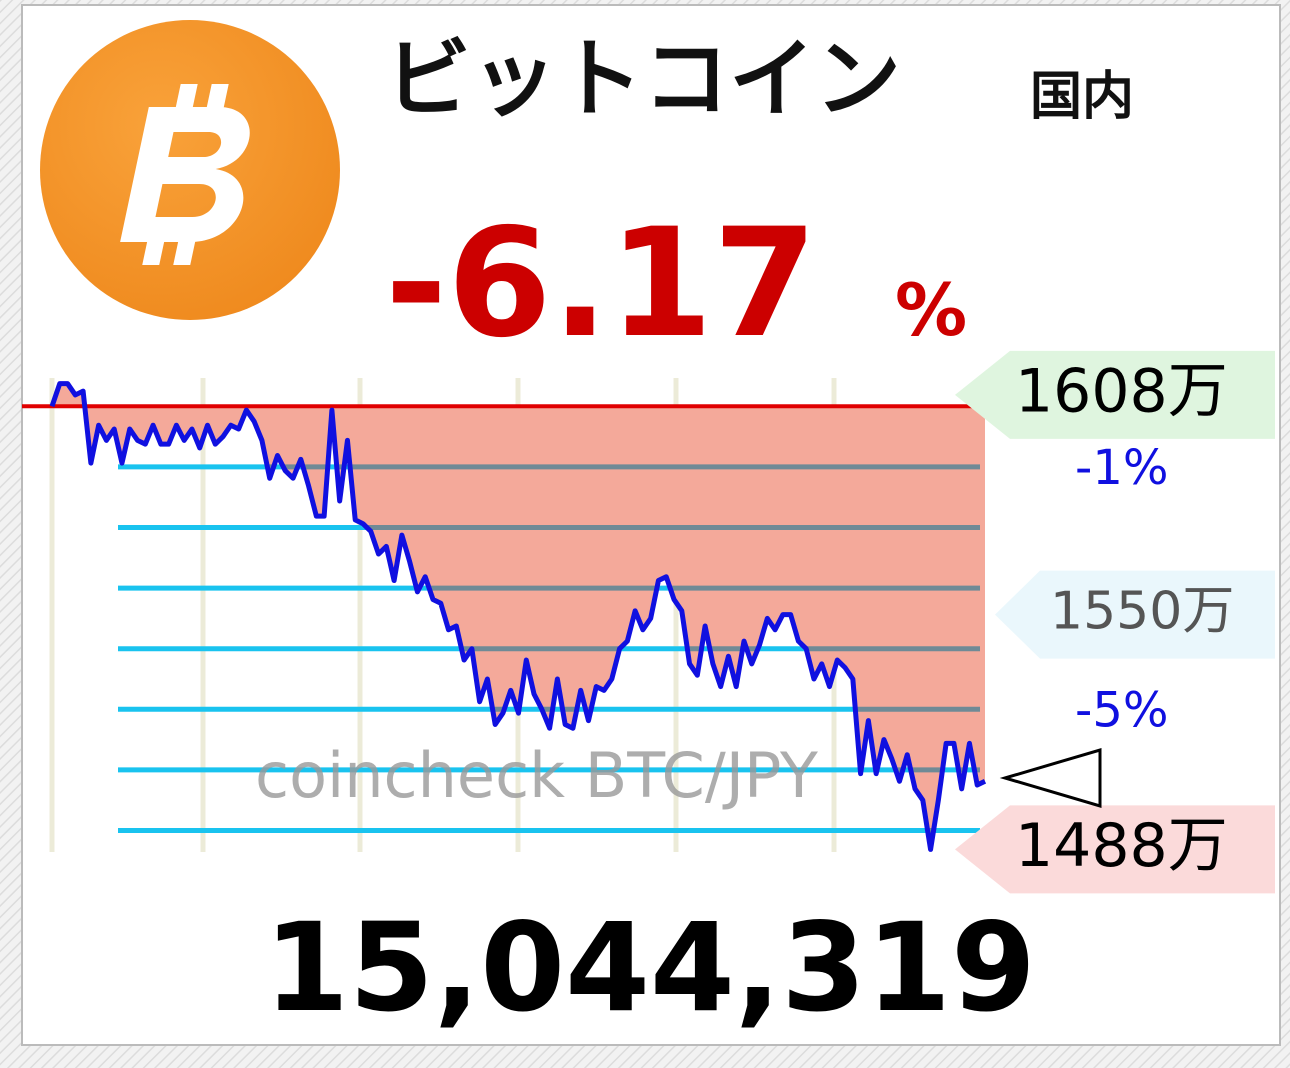 This screenshot has height=1068, width=1290. What do you see at coordinates (1142, 612) in the screenshot?
I see `price-label: 1550万` at bounding box center [1142, 612].